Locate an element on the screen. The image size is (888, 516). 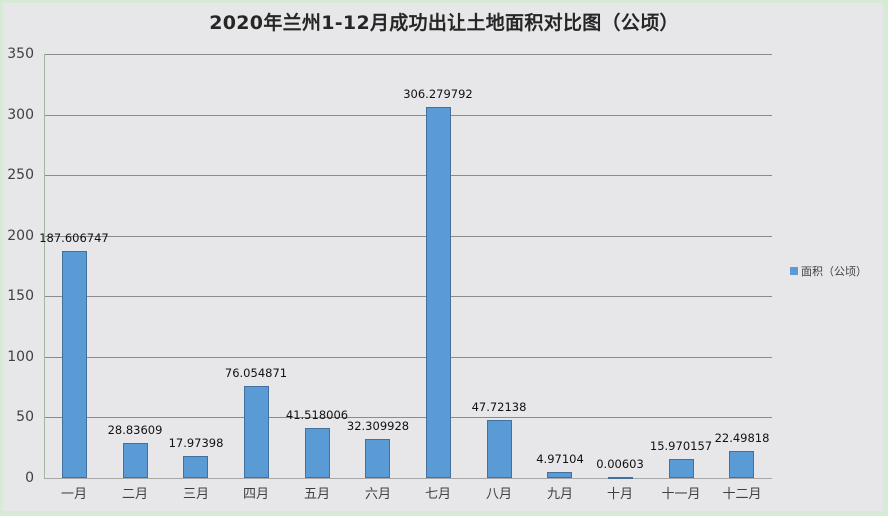
data-label: 4.97104 is located at coordinates (560, 459).